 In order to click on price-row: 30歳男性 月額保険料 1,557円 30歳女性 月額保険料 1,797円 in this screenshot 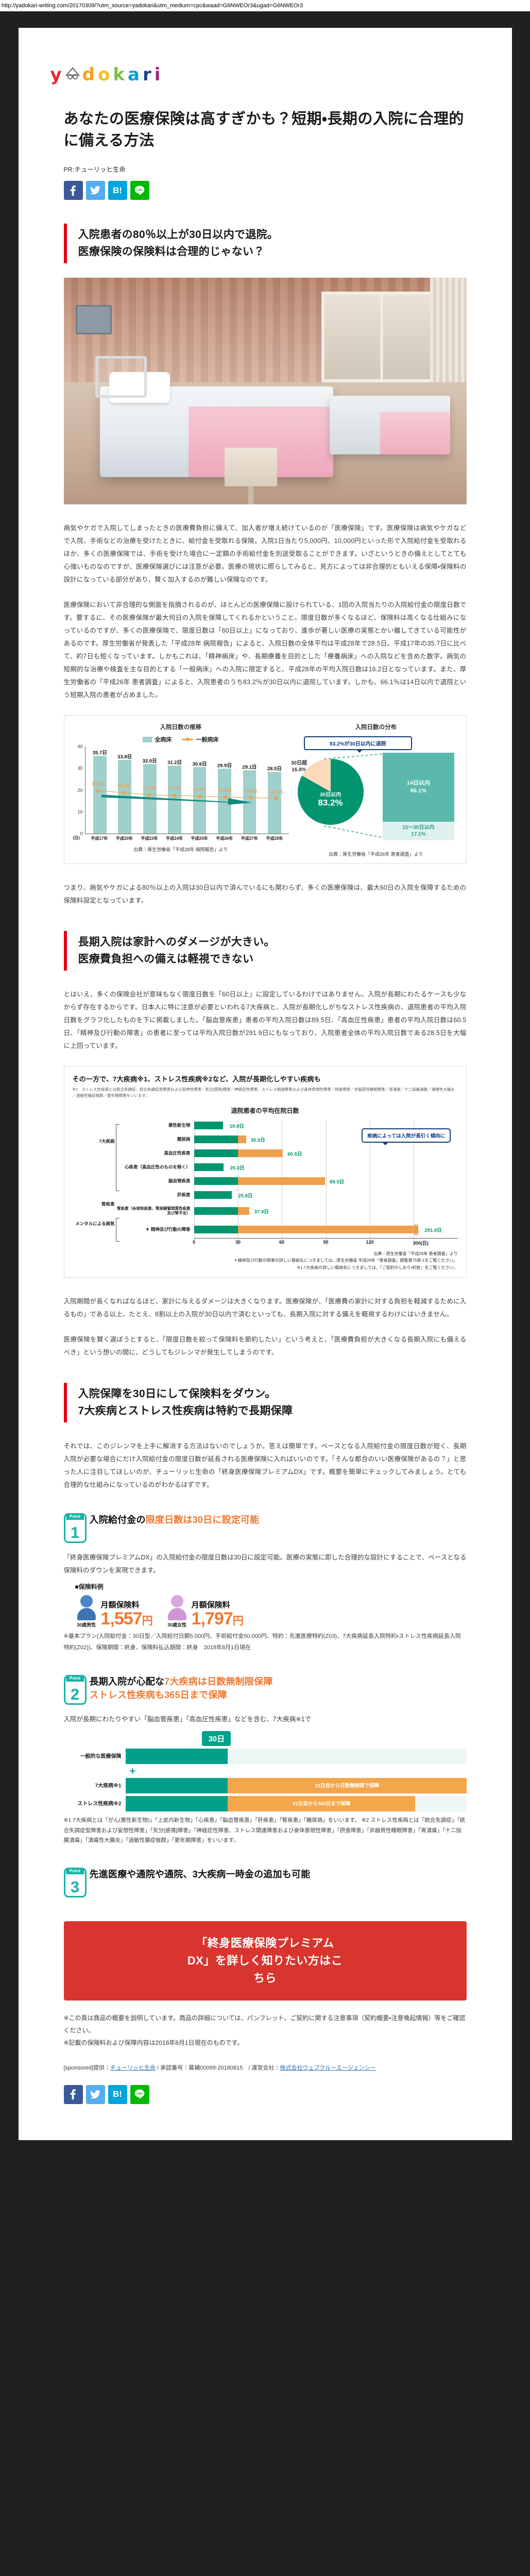, I will do `click(271, 1612)`.